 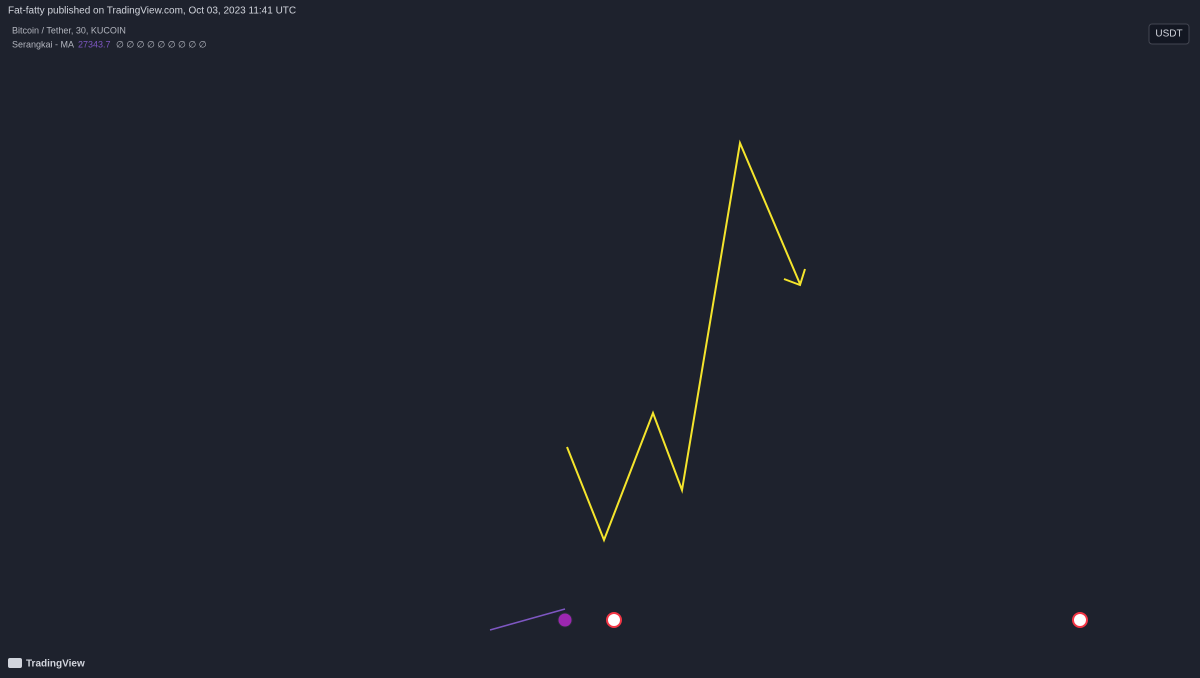 I want to click on currency-button, so click(x=1169, y=34).